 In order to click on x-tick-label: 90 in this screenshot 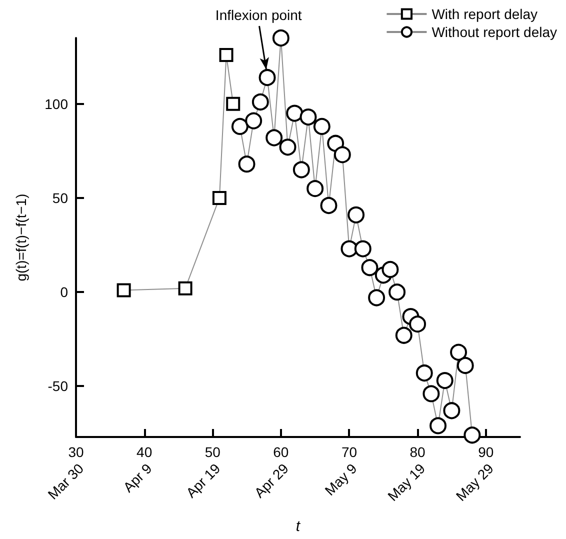, I will do `click(486, 452)`.